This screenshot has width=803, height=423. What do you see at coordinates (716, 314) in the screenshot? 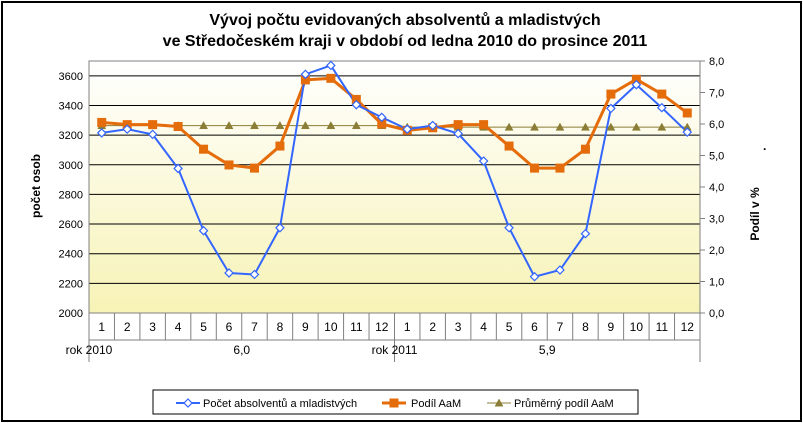
I see `right-tick-label: 0,0` at bounding box center [716, 314].